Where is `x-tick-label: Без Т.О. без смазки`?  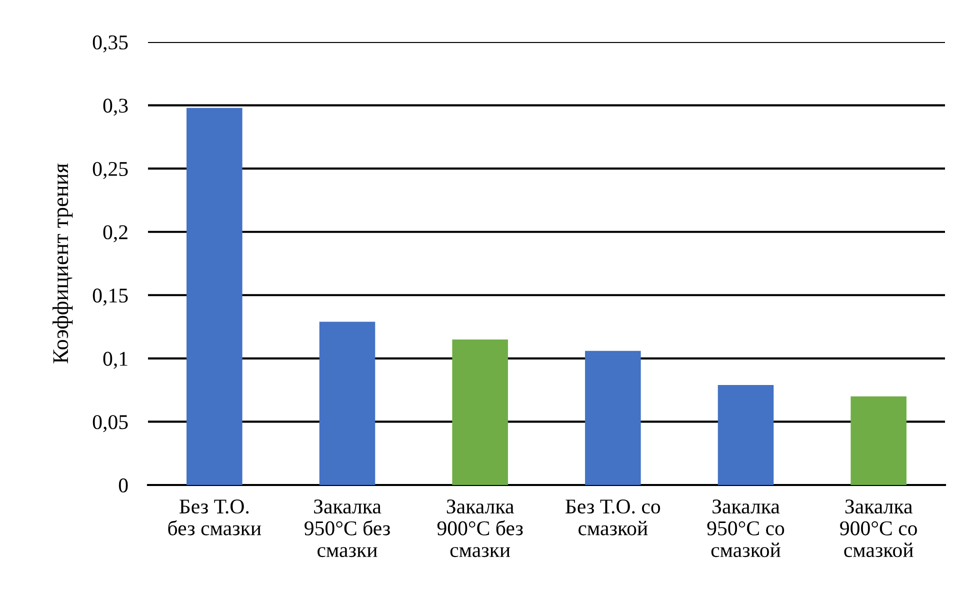 x-tick-label: Без Т.О. без смазки is located at coordinates (215, 518).